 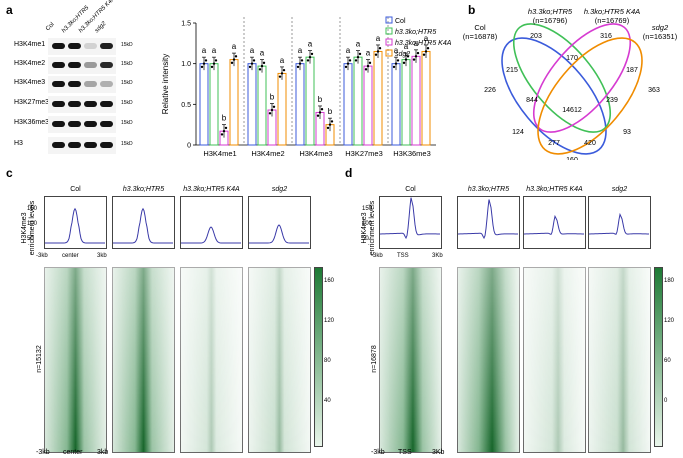 I want to click on y-tick-label: 0.5, so click(x=186, y=105).